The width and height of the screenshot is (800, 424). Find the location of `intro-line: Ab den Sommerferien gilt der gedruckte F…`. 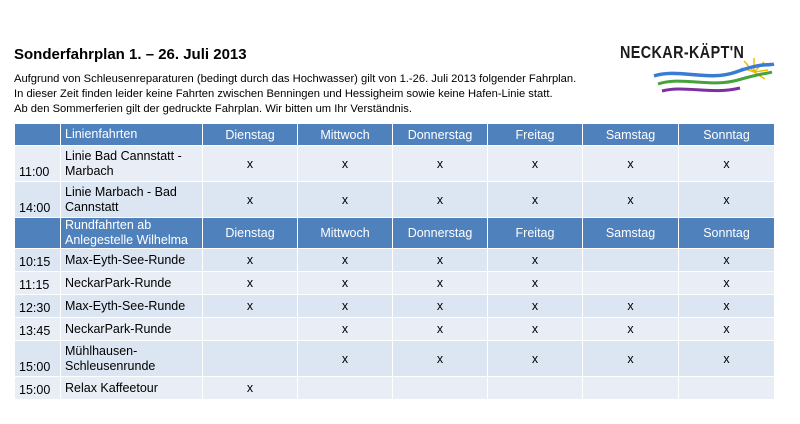

intro-line: Ab den Sommerferien gilt der gedruckte F… is located at coordinates (213, 109).